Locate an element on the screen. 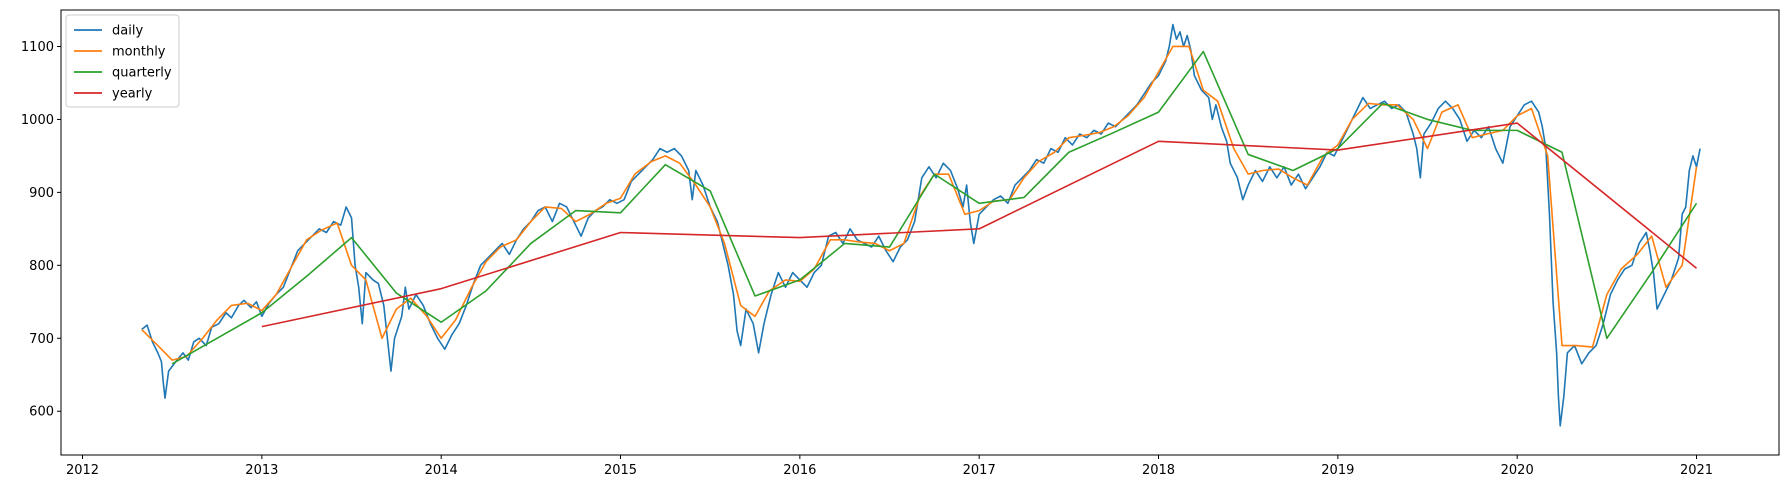 The image size is (1790, 489). x-tick-label: 2014 is located at coordinates (441, 470).